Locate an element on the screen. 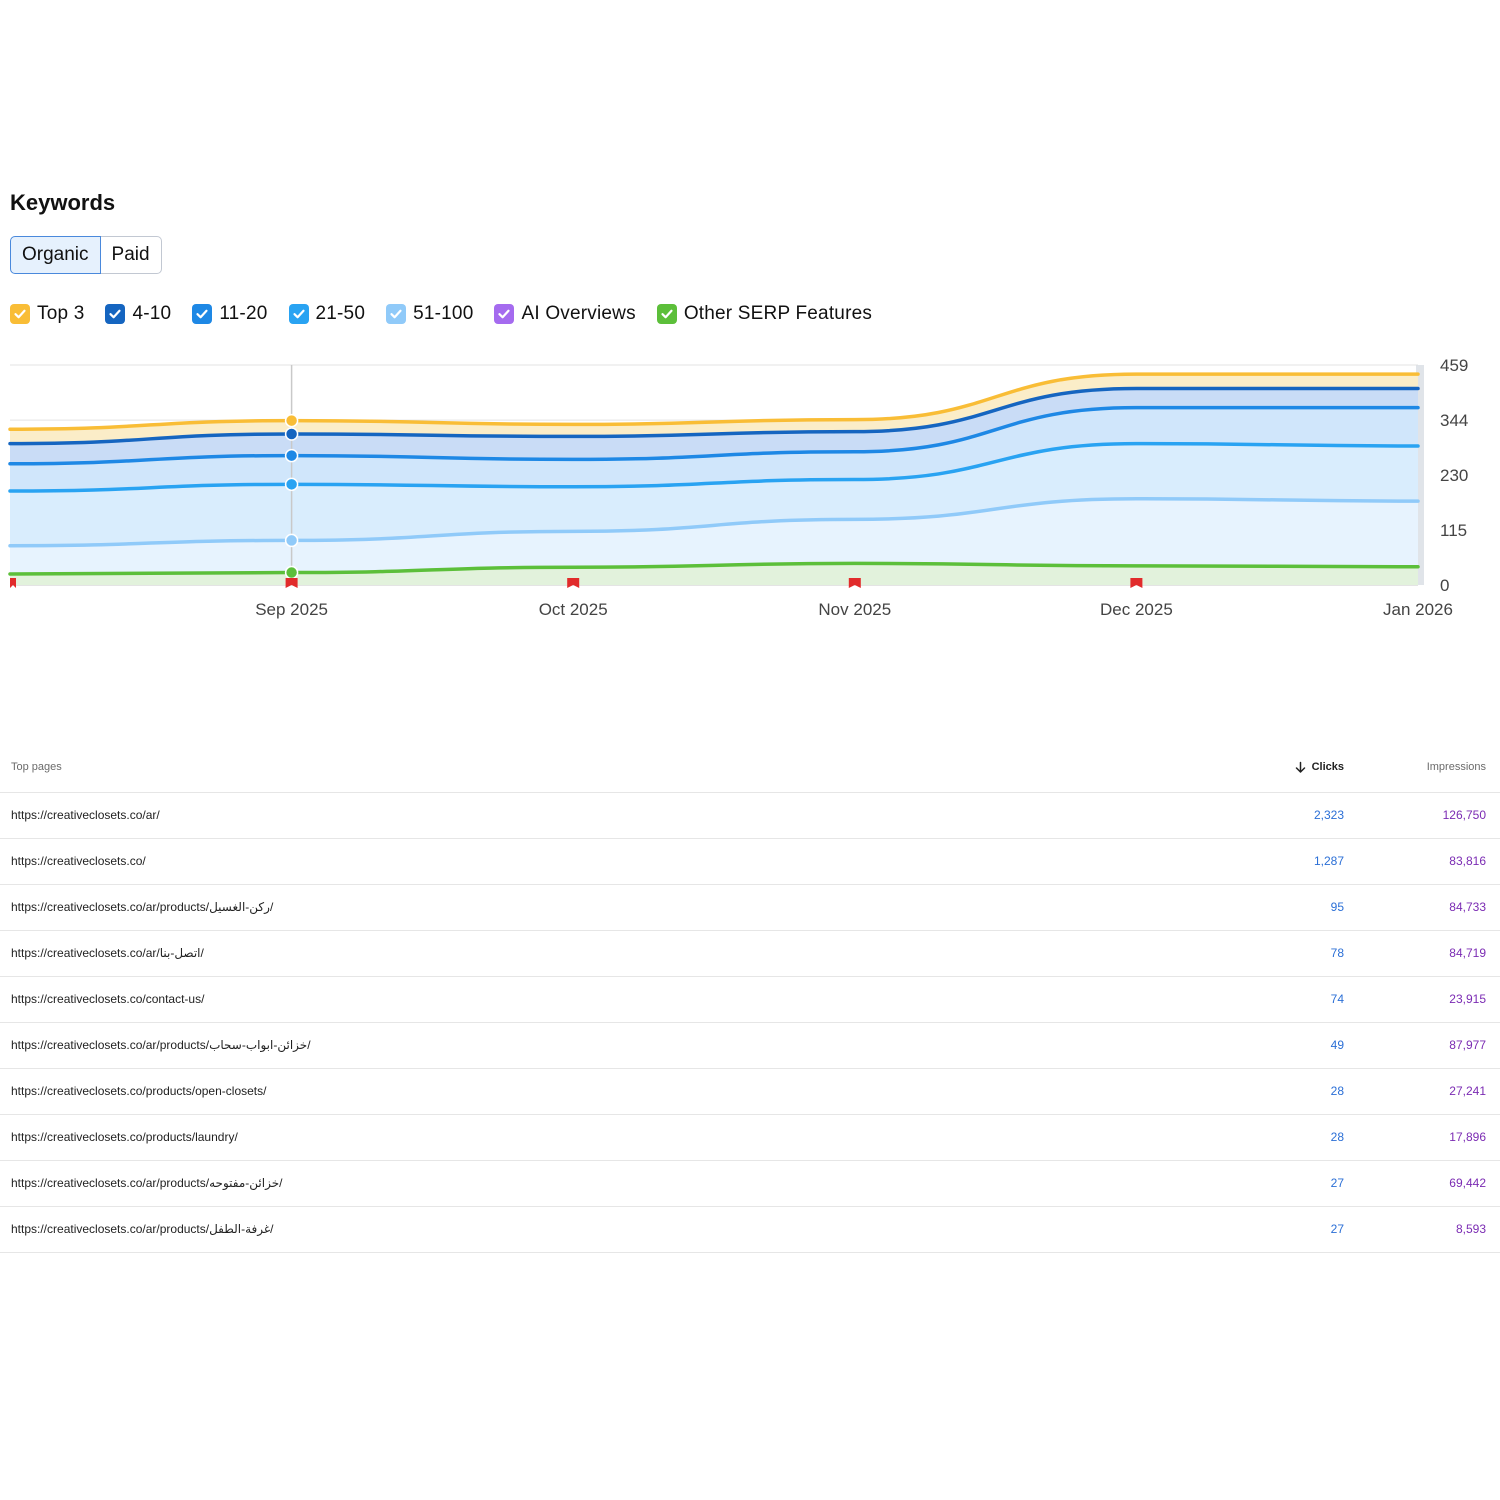 The height and width of the screenshot is (1500, 1500). organic-paid-toggle: Organic Paid is located at coordinates (86, 255).